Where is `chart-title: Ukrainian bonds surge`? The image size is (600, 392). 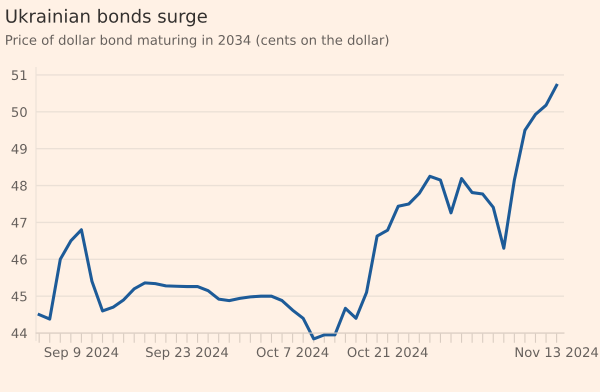
chart-title: Ukrainian bonds surge is located at coordinates (106, 17).